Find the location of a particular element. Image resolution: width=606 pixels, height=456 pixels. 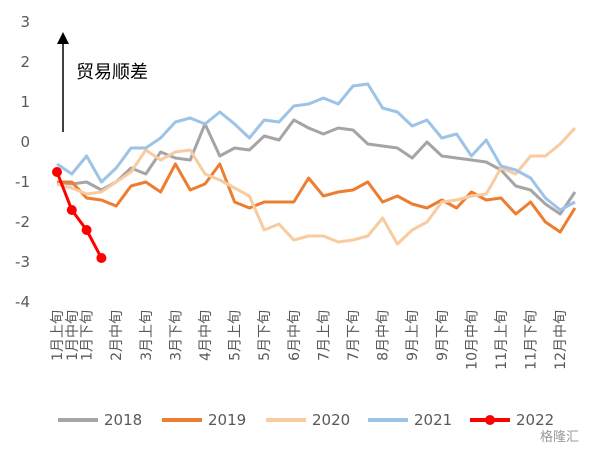

legend-marker is located at coordinates (490, 420).